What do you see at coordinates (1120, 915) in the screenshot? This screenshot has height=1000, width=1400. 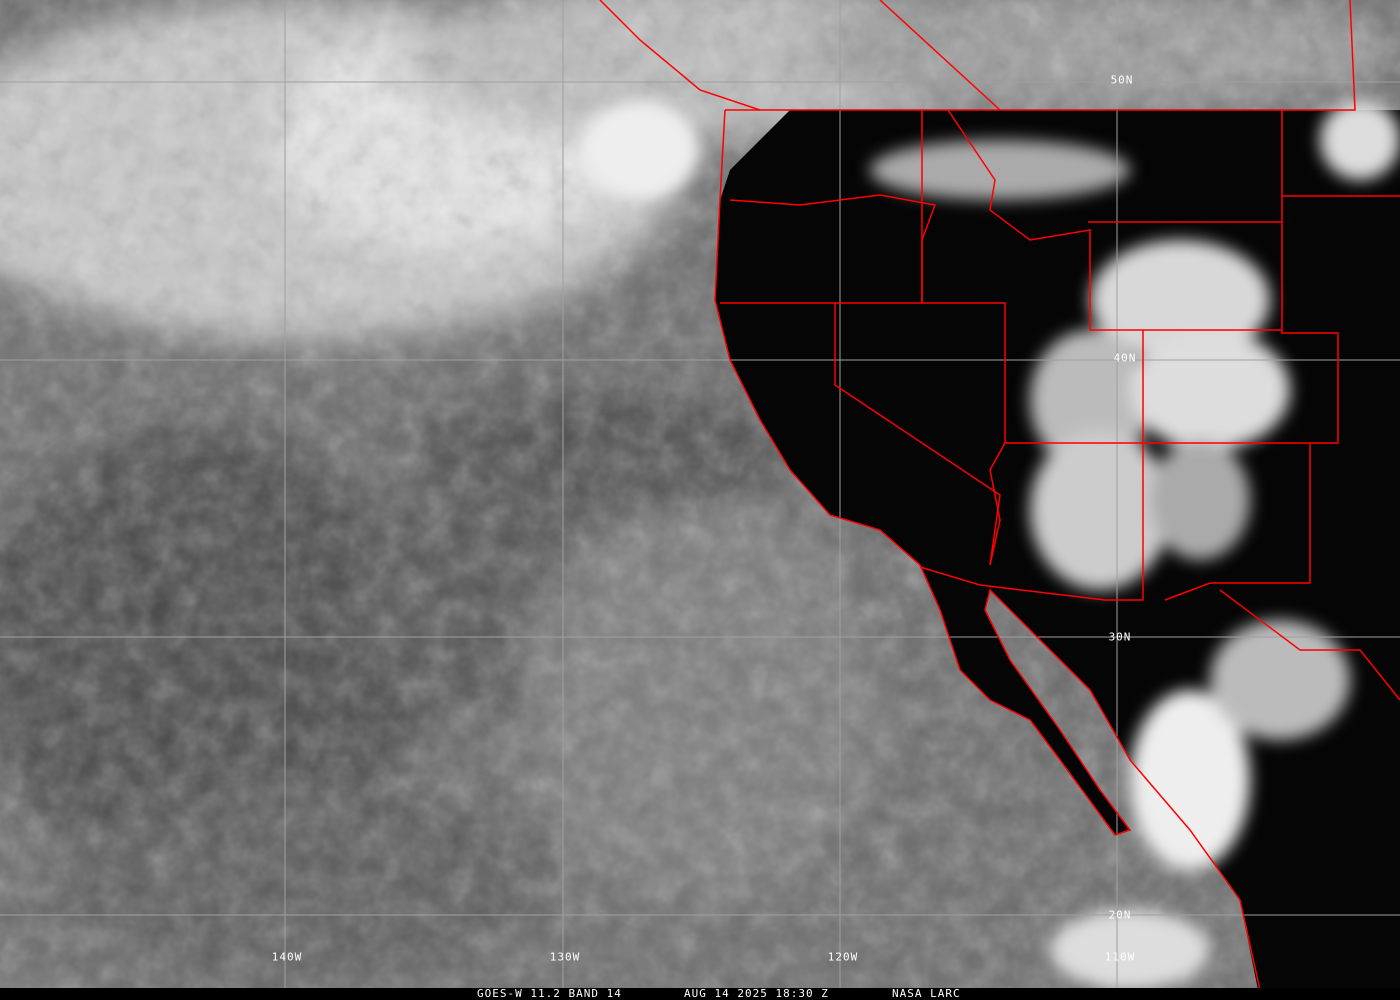 I see `lat-label-20n: 20N` at bounding box center [1120, 915].